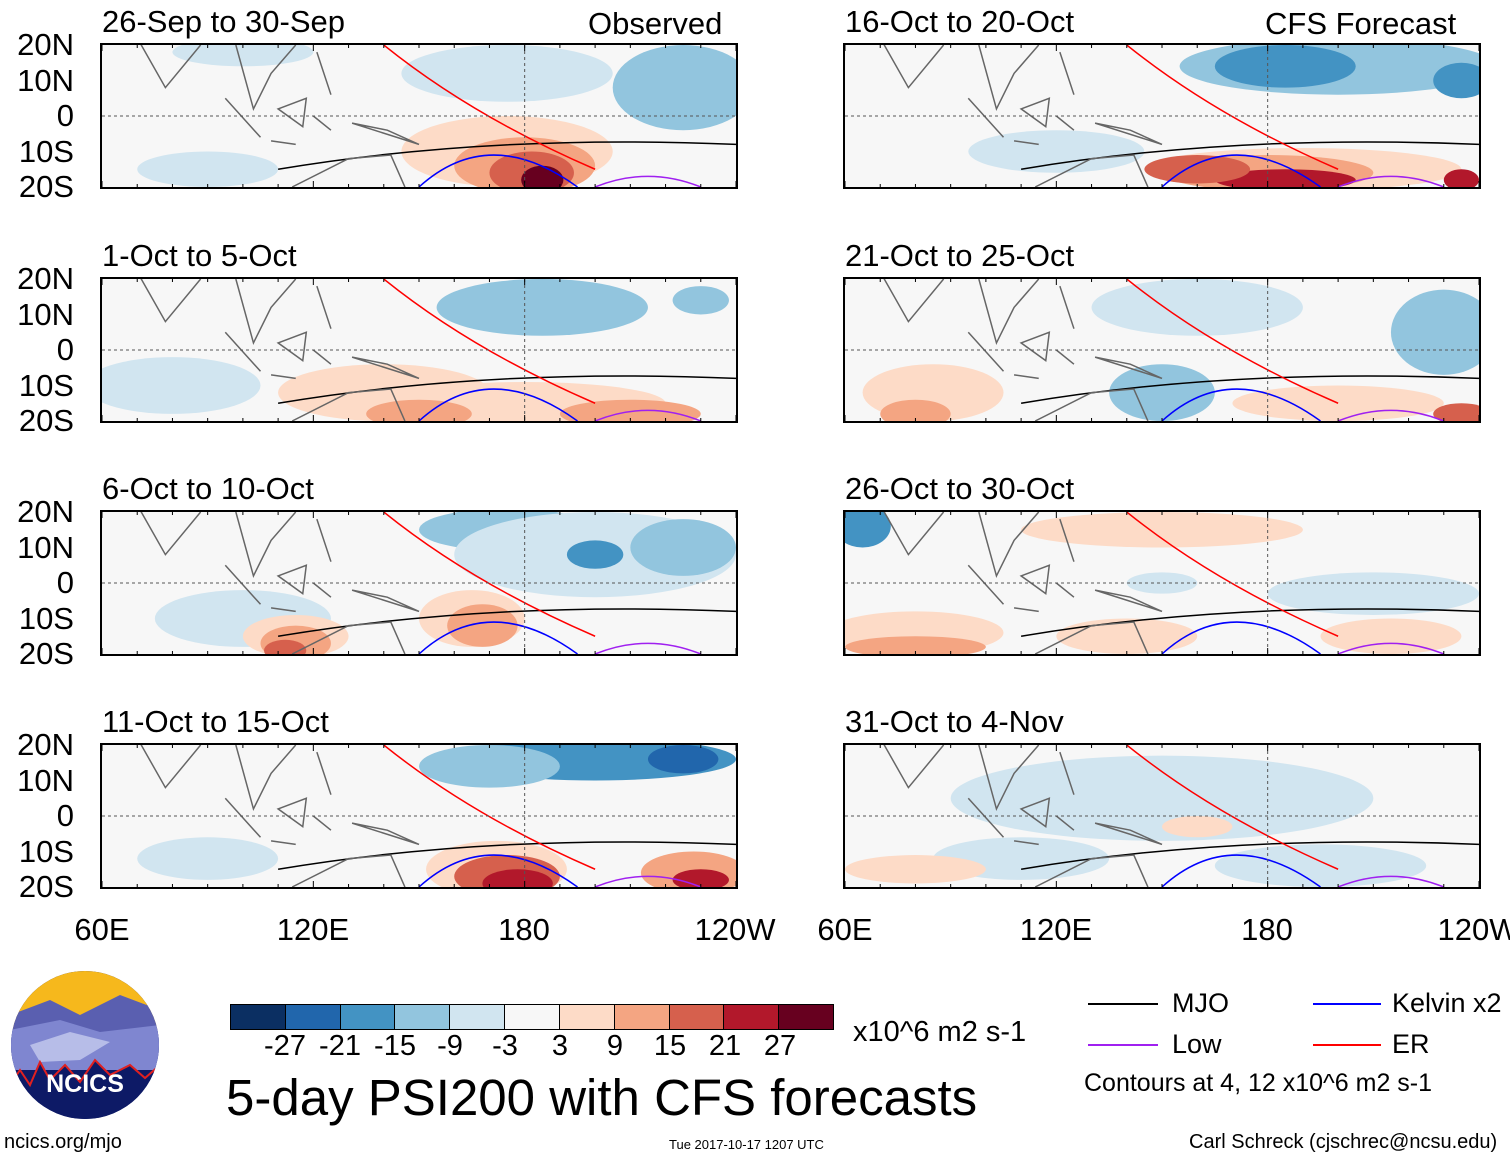  I want to click on panel-title: 31-Oct to 4-Nov, so click(954, 721).